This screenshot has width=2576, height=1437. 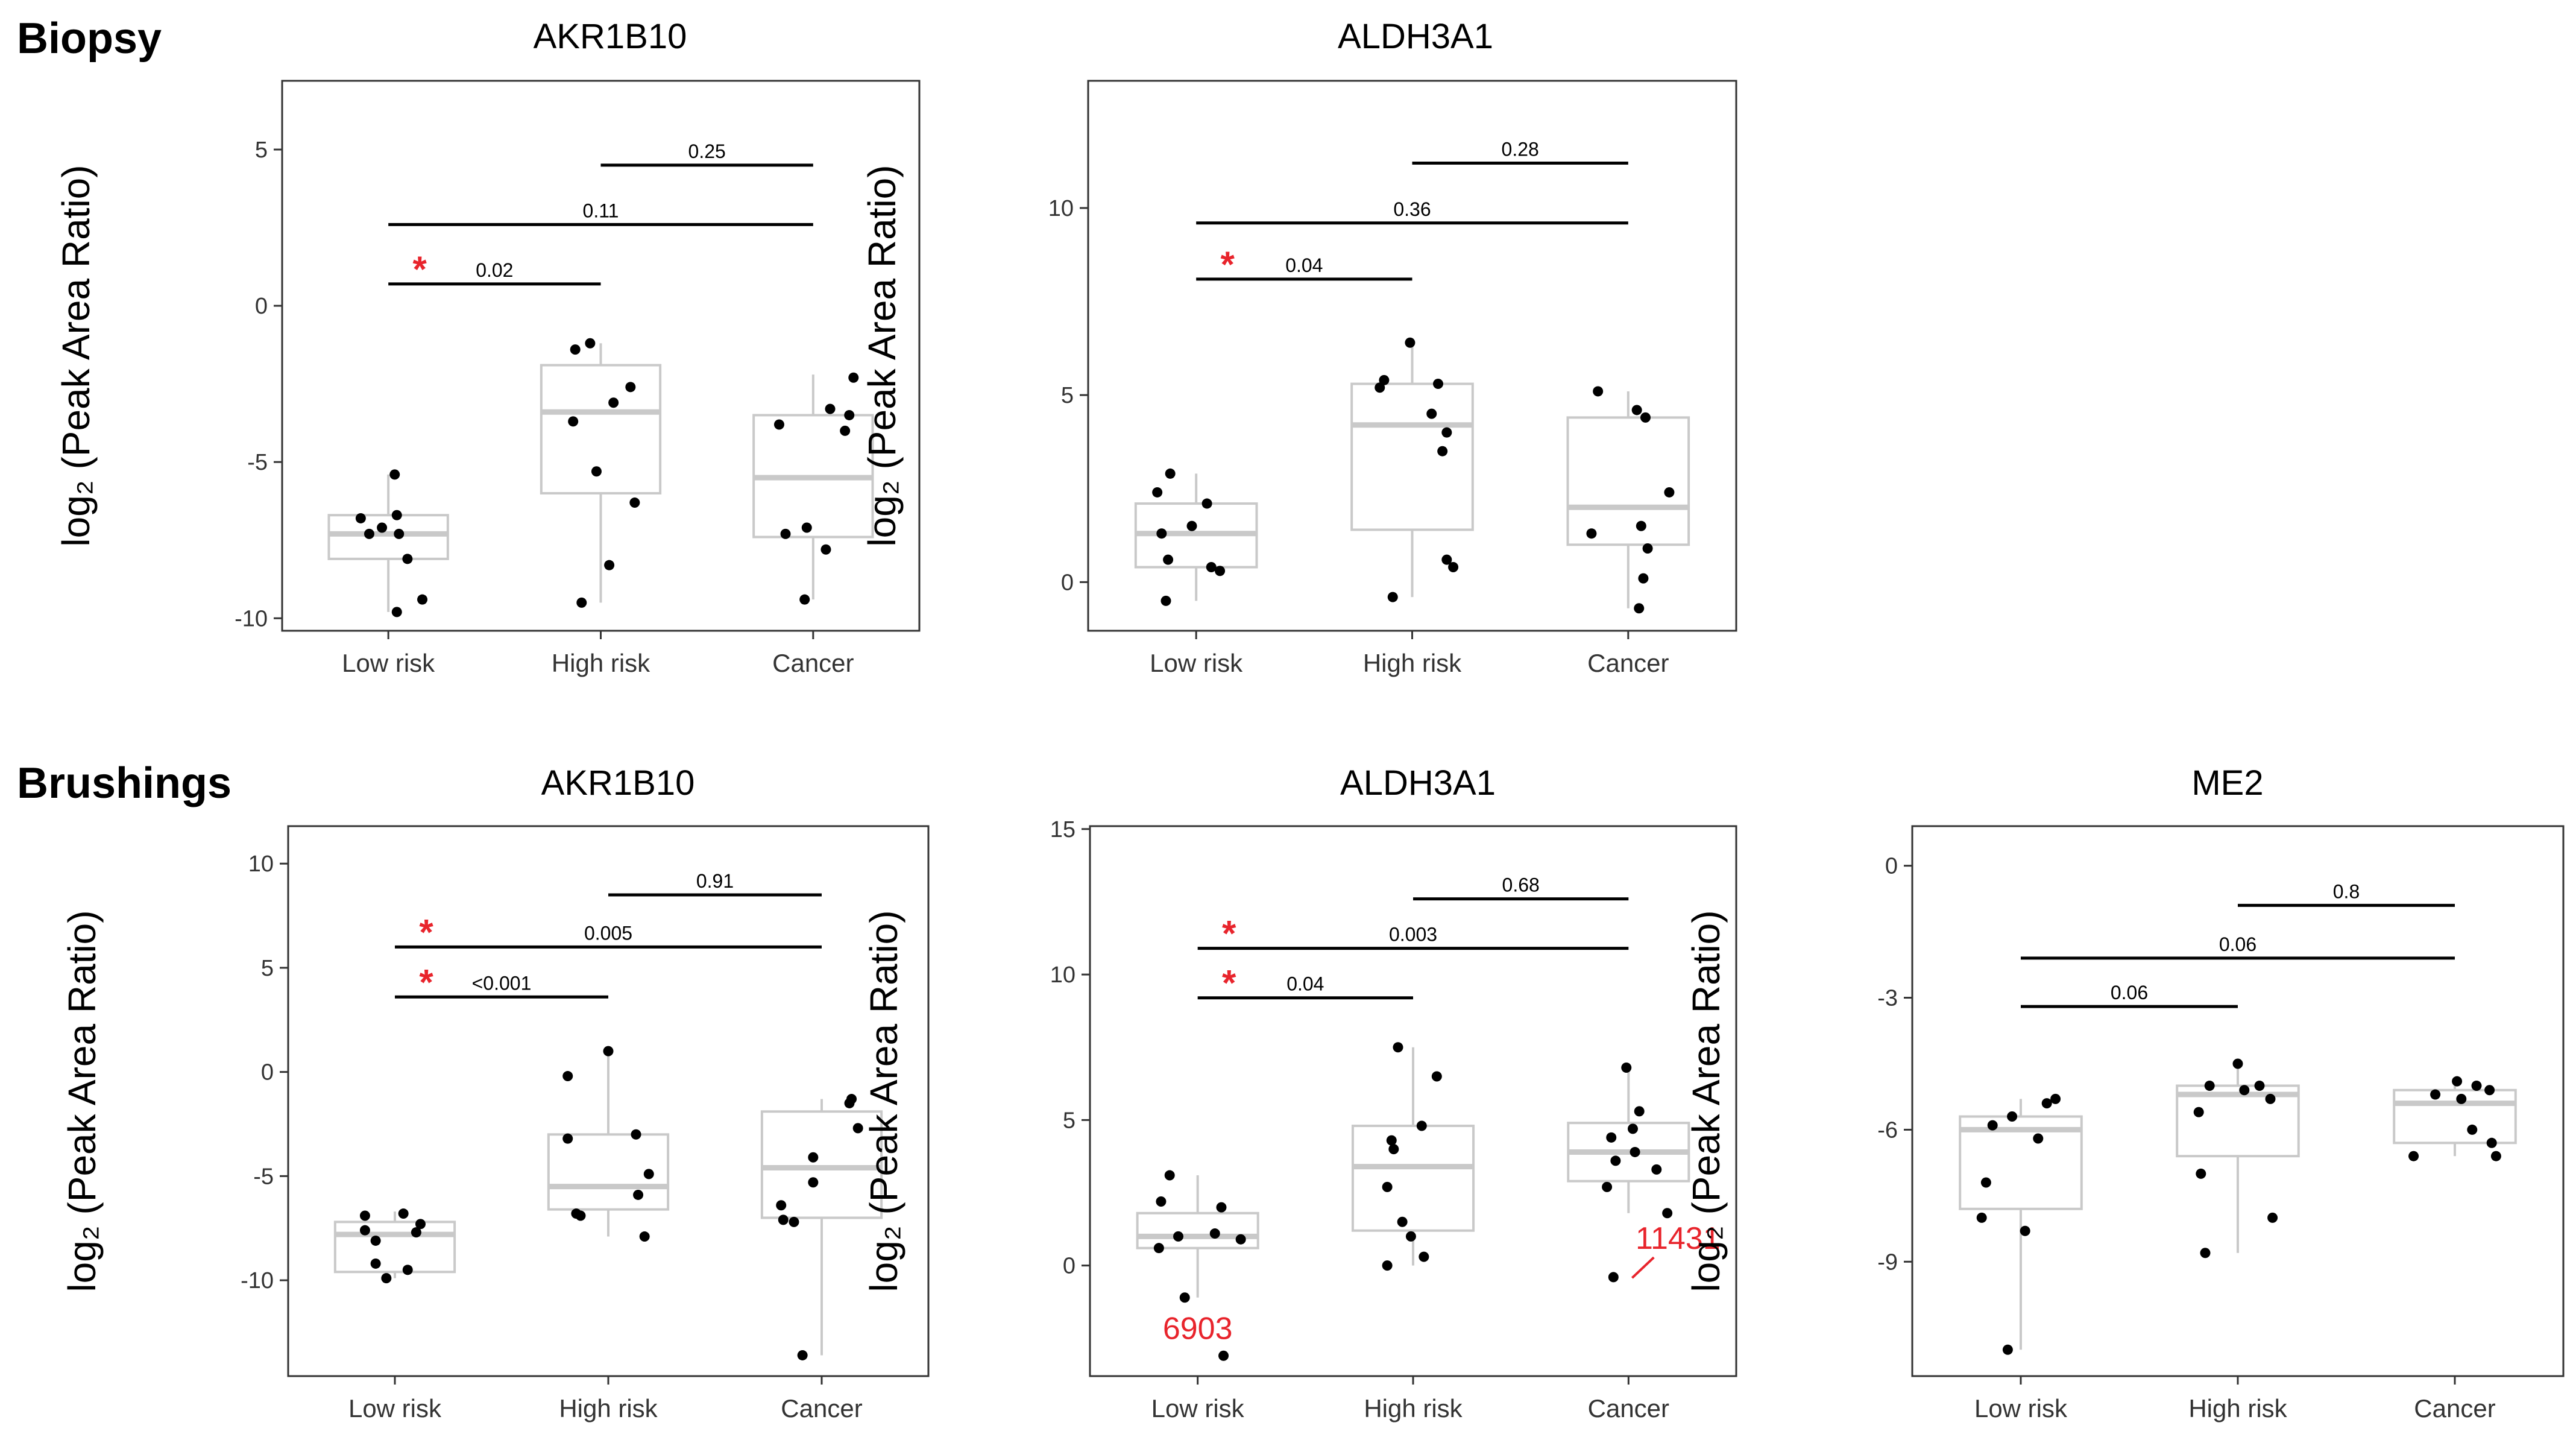 What do you see at coordinates (257, 462) in the screenshot?
I see `y-tick-label: -5` at bounding box center [257, 462].